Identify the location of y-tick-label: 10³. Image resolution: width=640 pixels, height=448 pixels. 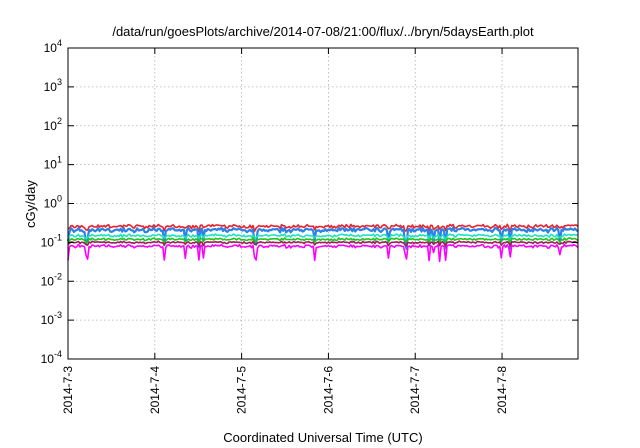
(53, 85).